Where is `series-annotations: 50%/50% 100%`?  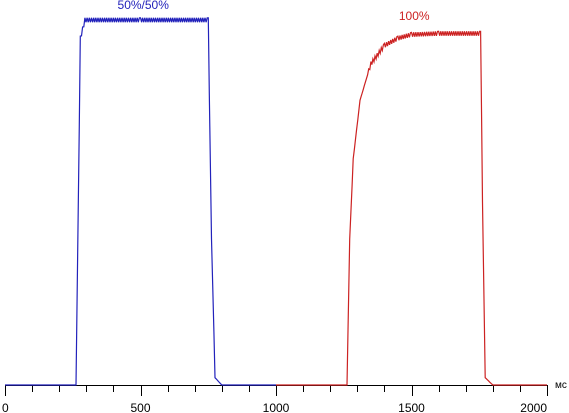 series-annotations: 50%/50% 100% is located at coordinates (274, 11).